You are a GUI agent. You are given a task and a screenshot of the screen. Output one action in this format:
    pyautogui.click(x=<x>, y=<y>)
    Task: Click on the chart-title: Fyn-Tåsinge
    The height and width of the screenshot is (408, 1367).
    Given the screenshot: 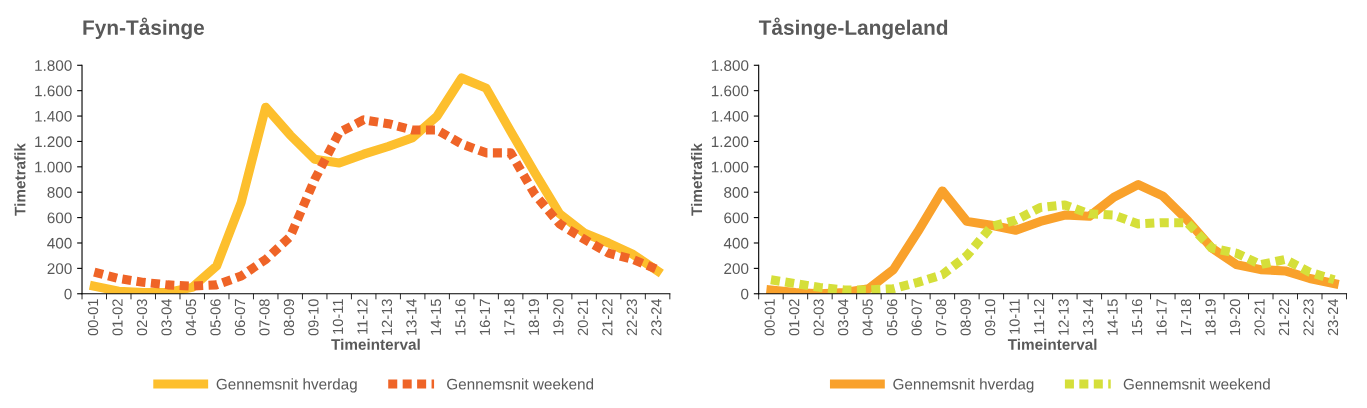 What is the action you would take?
    pyautogui.click(x=144, y=28)
    